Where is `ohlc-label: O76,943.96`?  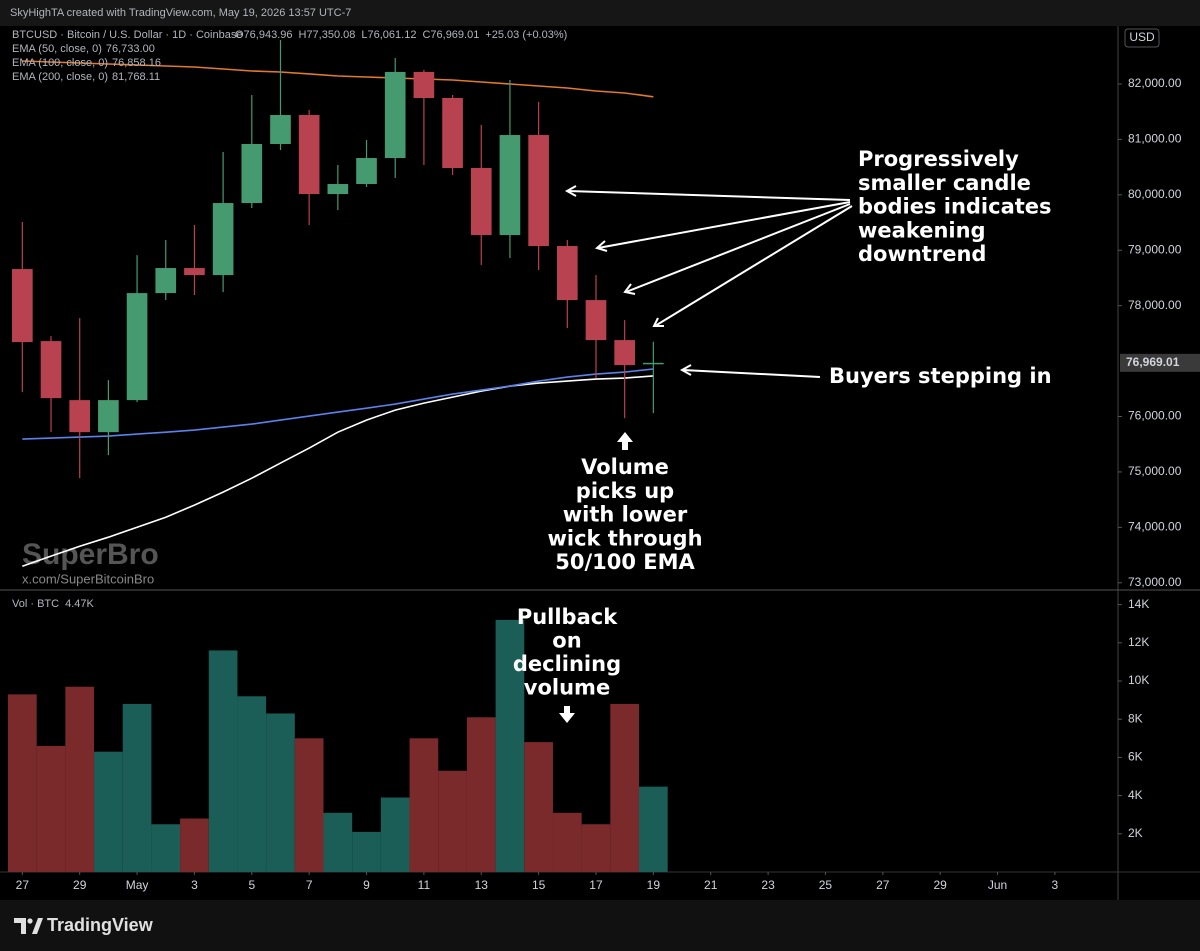
ohlc-label: O76,943.96 is located at coordinates (264, 35).